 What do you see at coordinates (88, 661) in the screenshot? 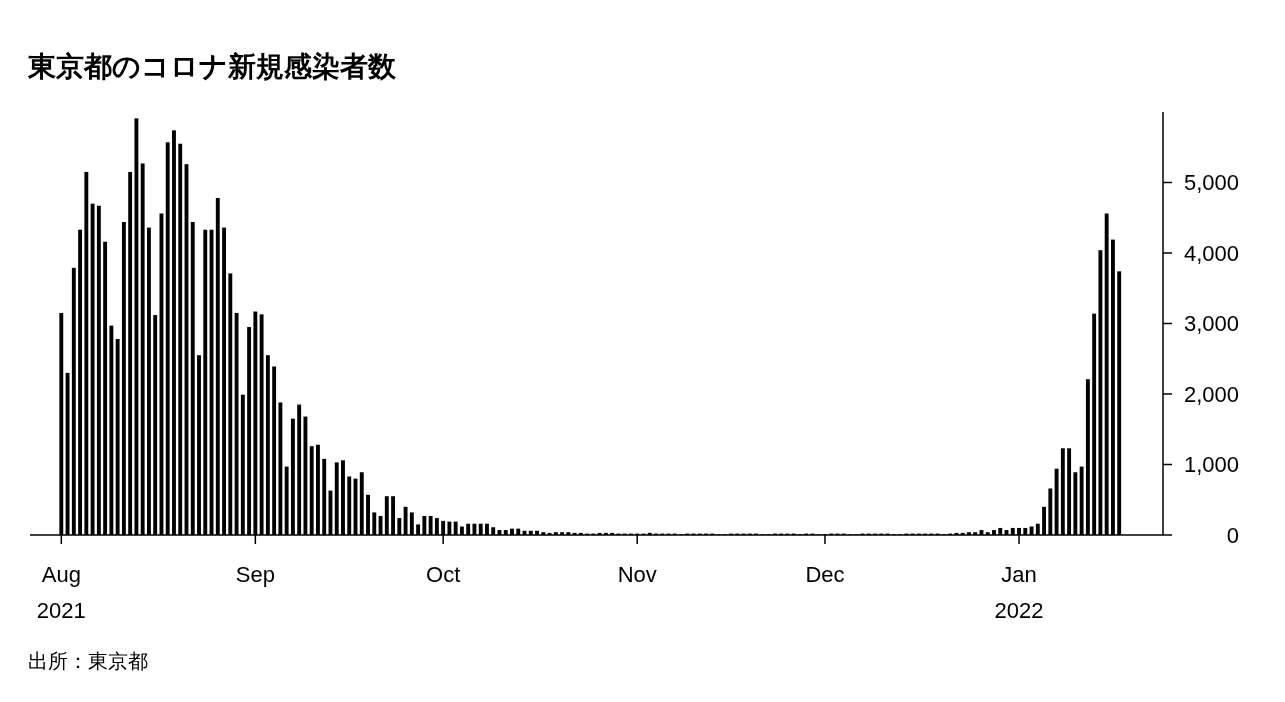
I see `text: 出所：東京都` at bounding box center [88, 661].